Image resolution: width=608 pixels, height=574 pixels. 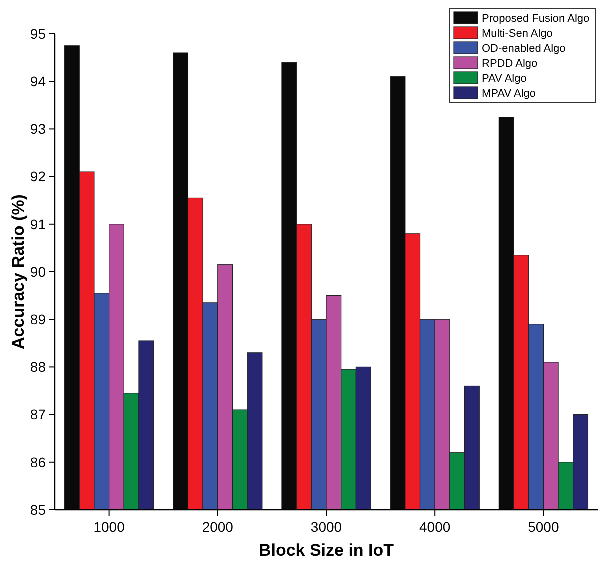 I want to click on y-tick-label: 87, so click(x=38, y=414).